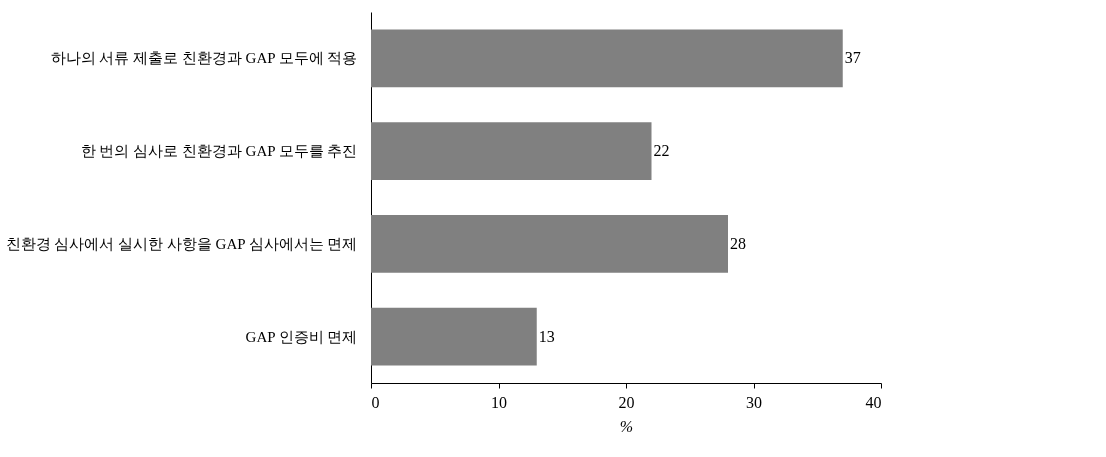 This screenshot has width=1106, height=457. What do you see at coordinates (754, 402) in the screenshot?
I see `x-tick-label: 30` at bounding box center [754, 402].